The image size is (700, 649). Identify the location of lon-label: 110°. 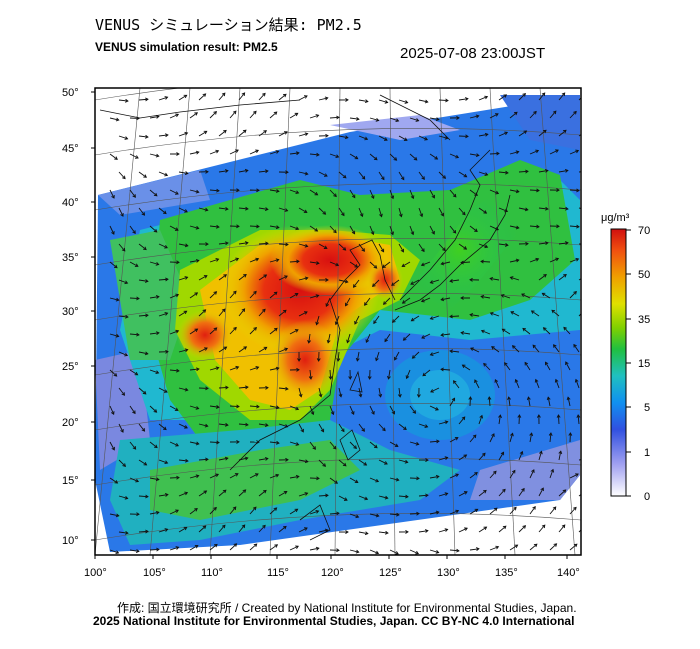
(212, 573).